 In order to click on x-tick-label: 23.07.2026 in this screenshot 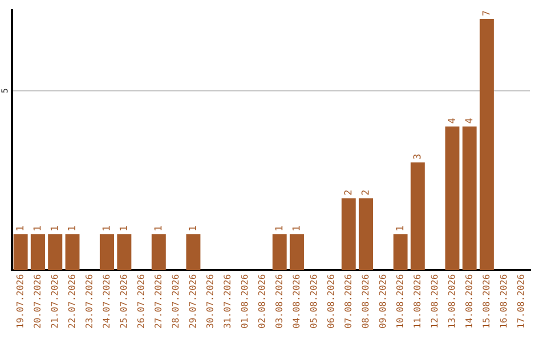, I will do `click(89, 301)`.